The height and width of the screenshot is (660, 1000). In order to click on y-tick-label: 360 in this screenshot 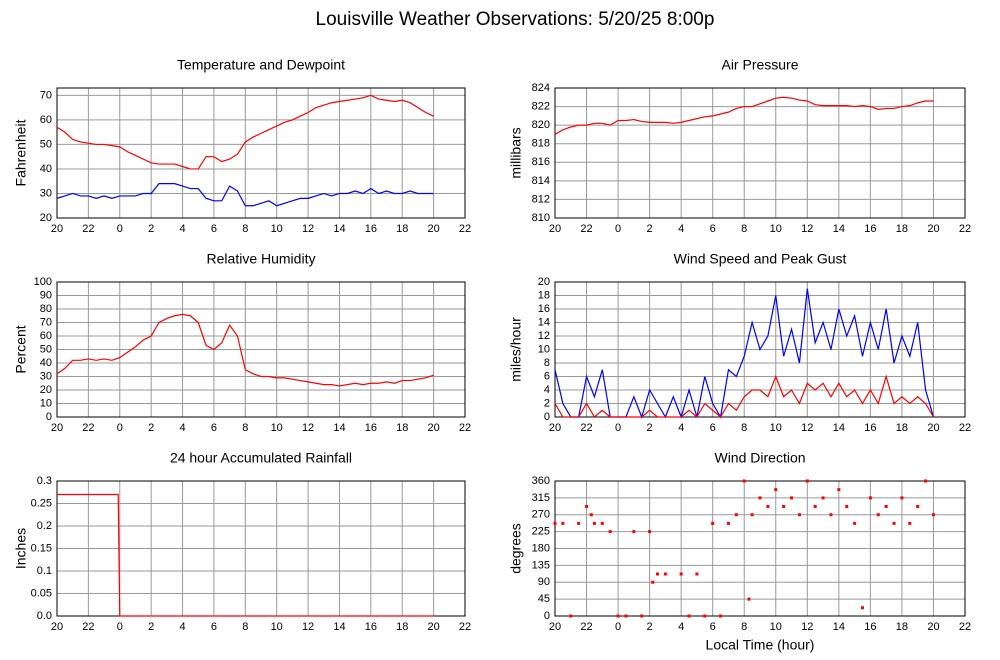, I will do `click(541, 481)`.